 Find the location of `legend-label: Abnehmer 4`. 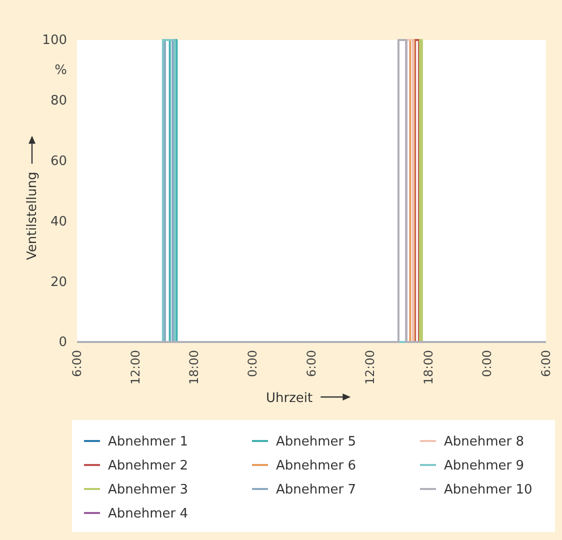

legend-label: Abnehmer 4 is located at coordinates (148, 514).